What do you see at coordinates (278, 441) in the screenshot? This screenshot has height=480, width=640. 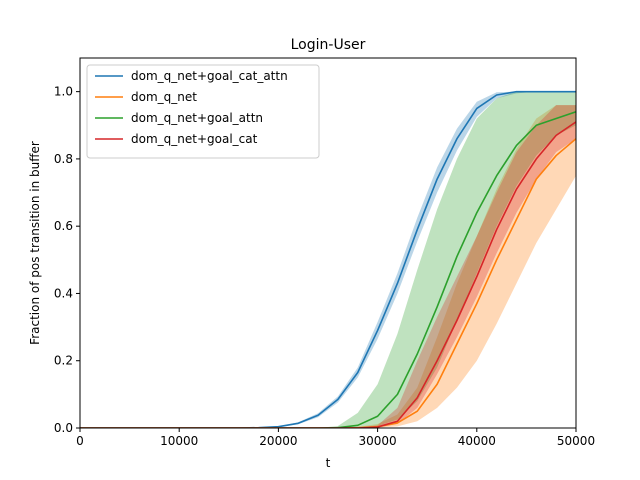 I see `x-tick-label: 20000` at bounding box center [278, 441].